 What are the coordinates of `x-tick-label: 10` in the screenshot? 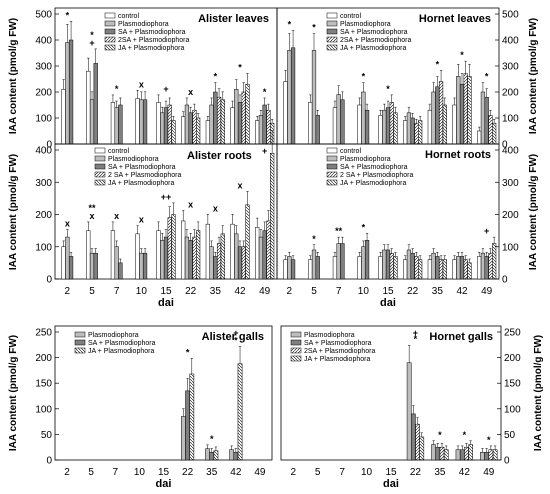 It's located at (367, 472).